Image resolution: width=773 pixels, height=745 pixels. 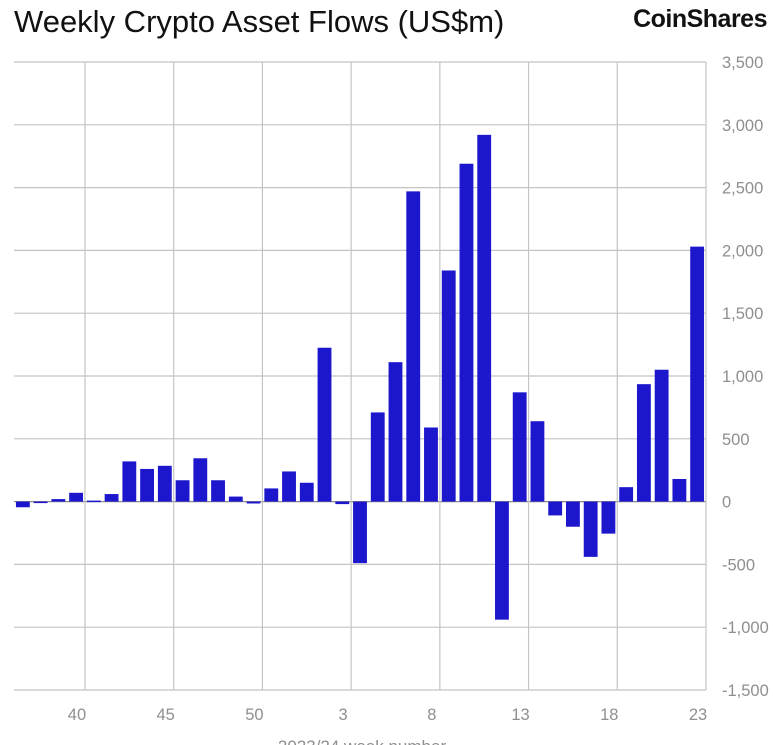 I want to click on x-tick-label: 50, so click(x=254, y=715).